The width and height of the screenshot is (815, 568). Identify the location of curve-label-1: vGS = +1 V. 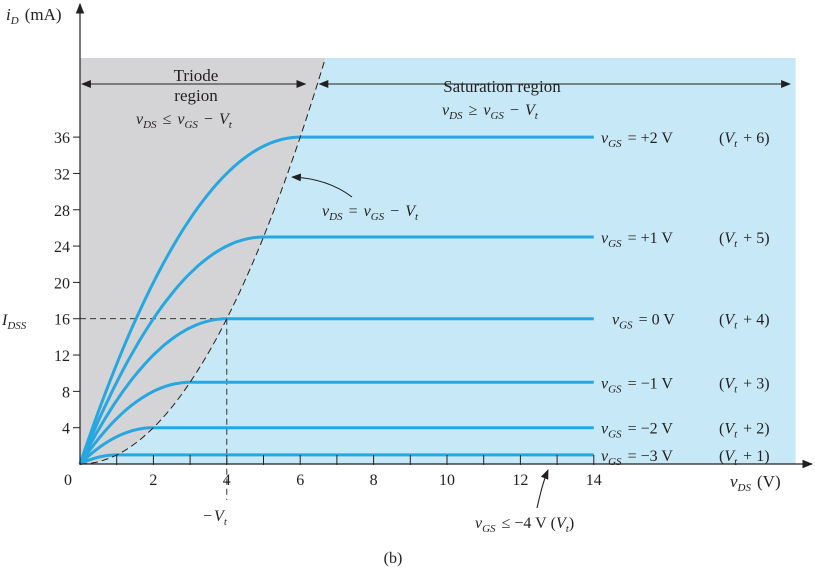
(637, 240).